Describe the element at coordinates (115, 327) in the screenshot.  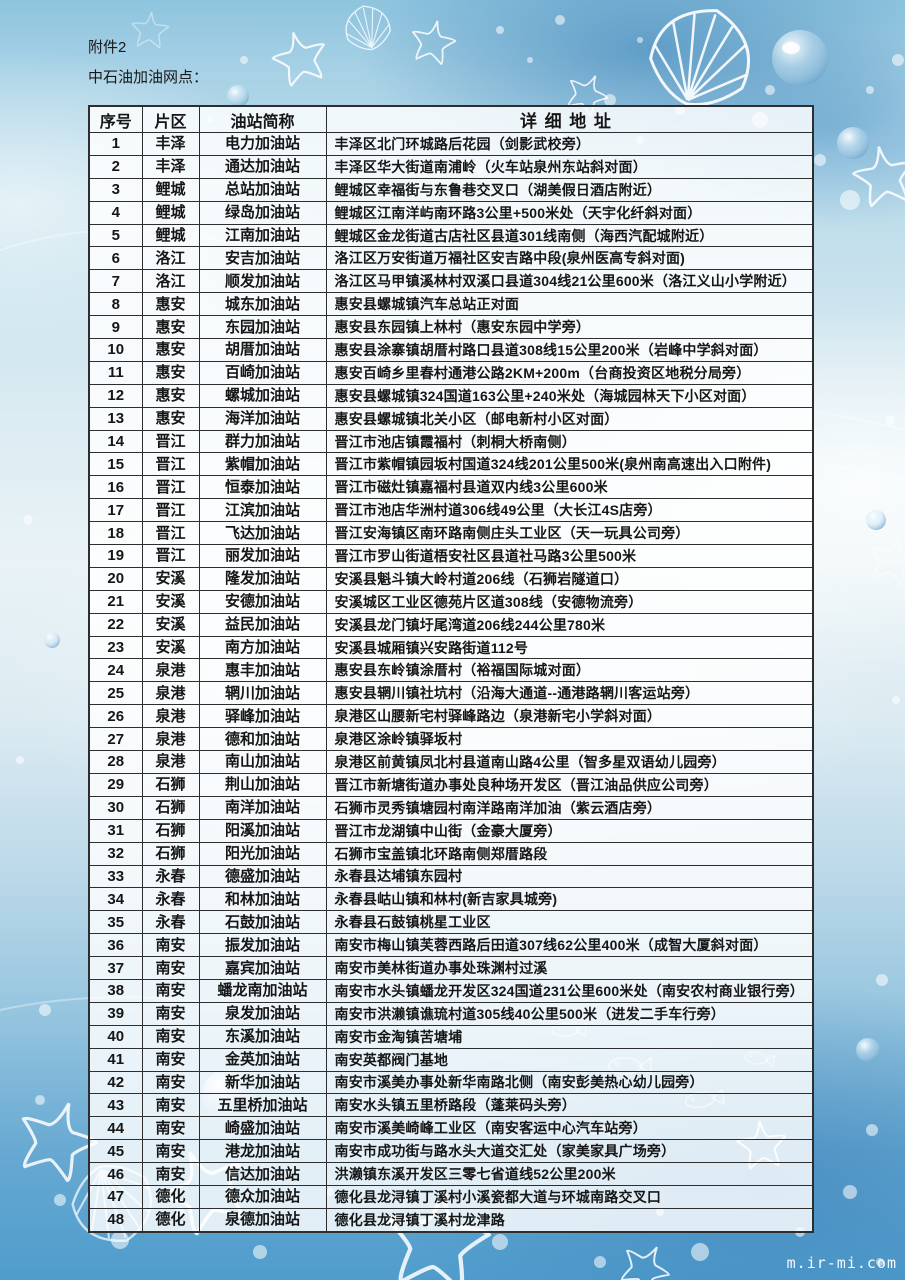
I see `cell-no: 9` at that location.